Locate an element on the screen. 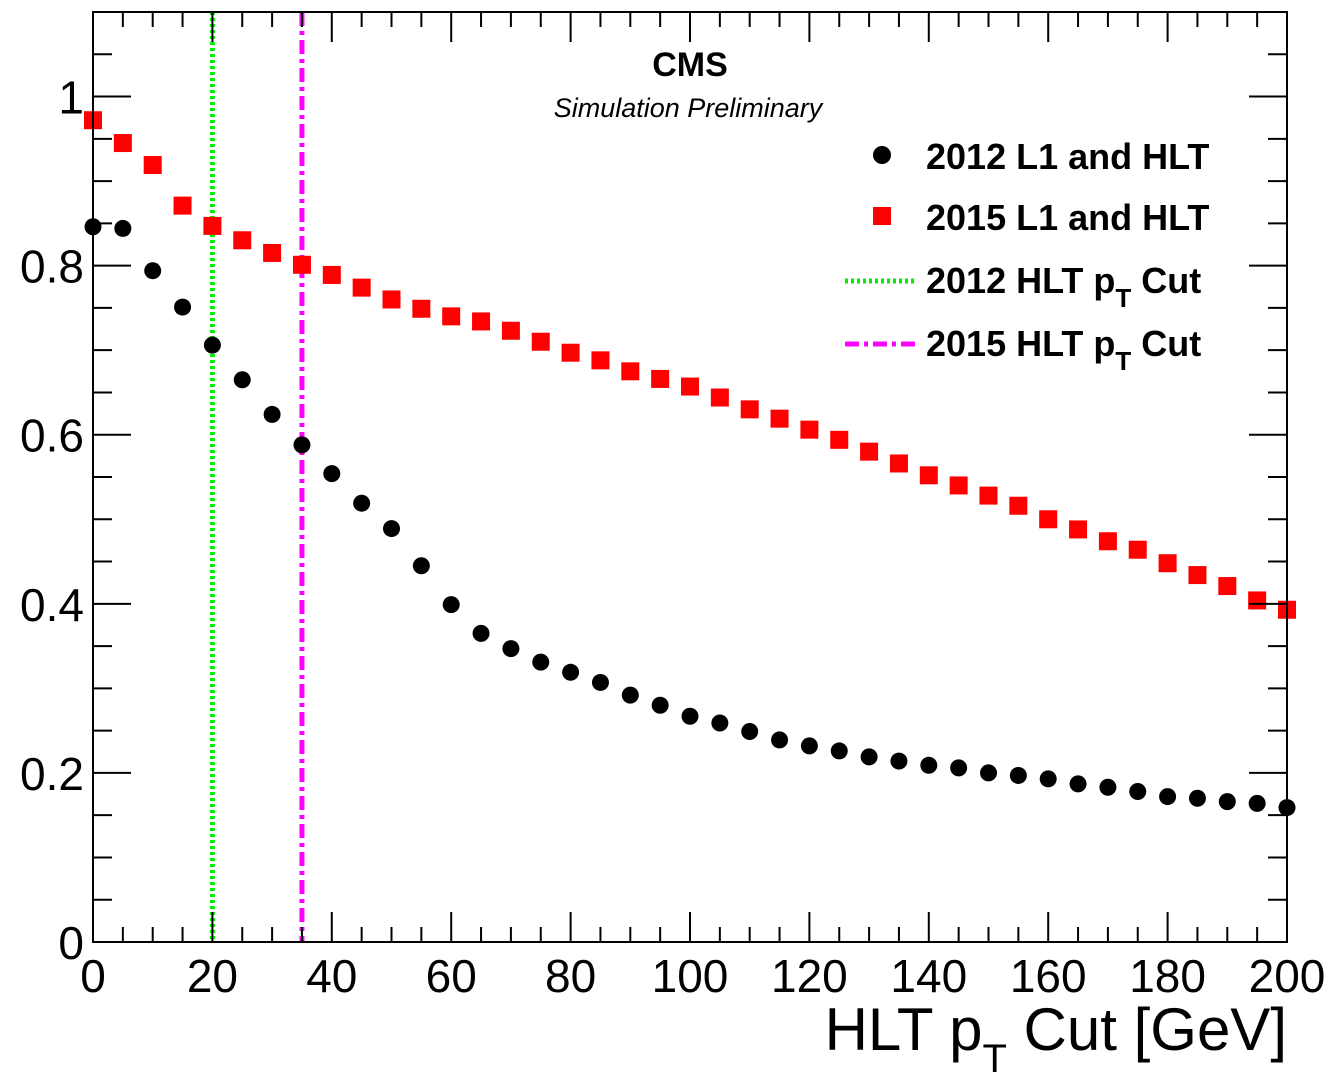  x-tick-label: 160 is located at coordinates (1048, 976).